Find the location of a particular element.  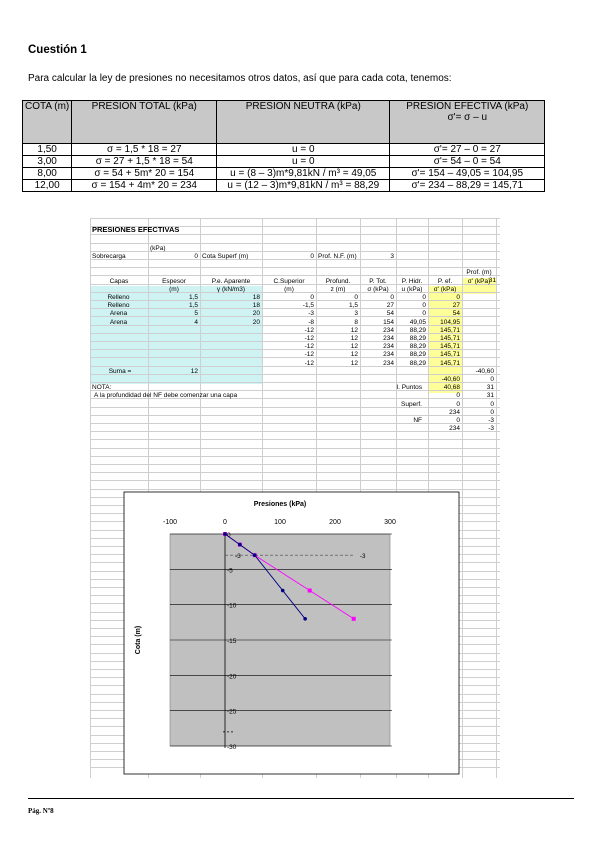

x-tick-label: 0 is located at coordinates (225, 522).